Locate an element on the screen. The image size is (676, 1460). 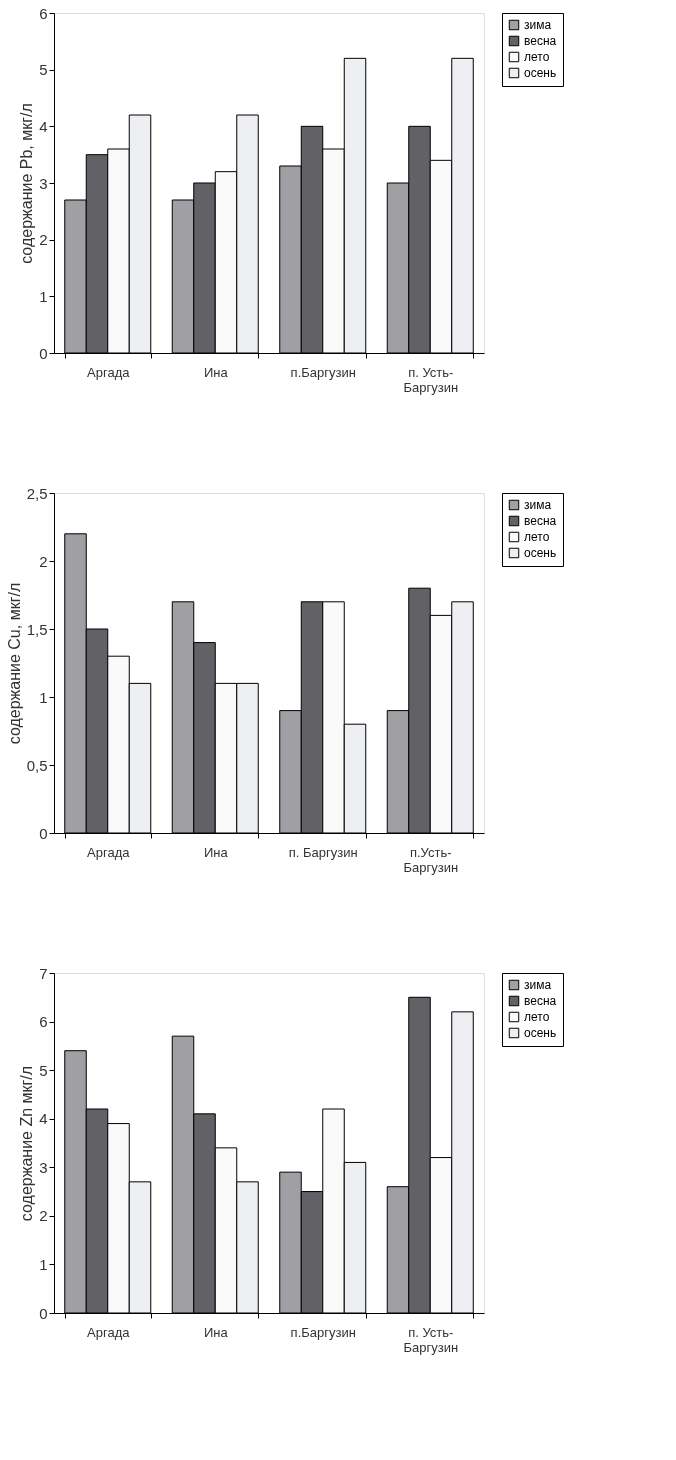
y-tick-label: 7 is located at coordinates (43, 973).